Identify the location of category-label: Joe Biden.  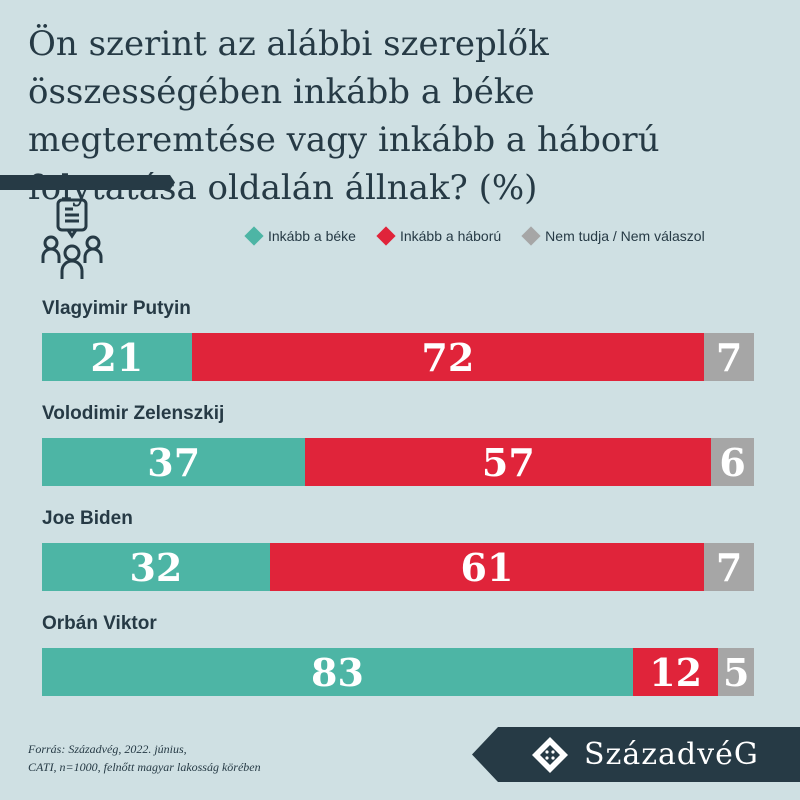
(87, 518).